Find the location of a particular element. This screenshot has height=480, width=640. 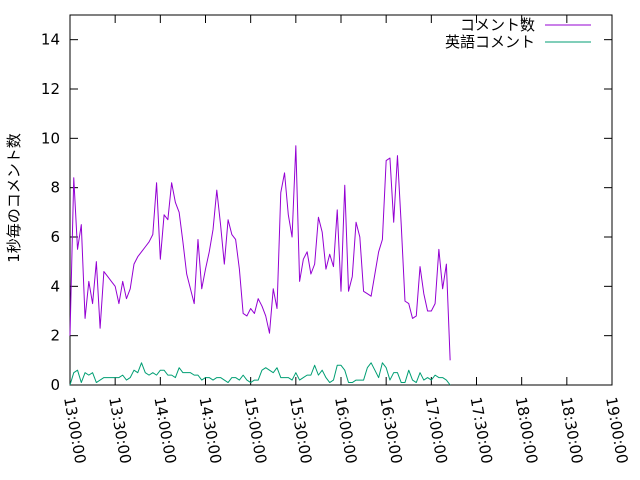

legend-label-1: コメント数 is located at coordinates (497, 25).